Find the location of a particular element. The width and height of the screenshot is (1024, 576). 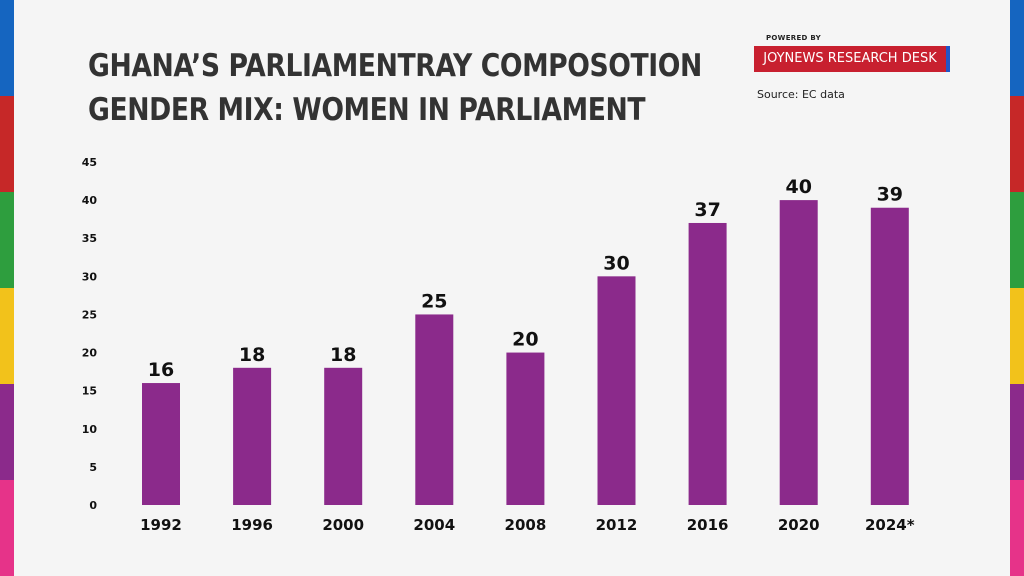

x-tick-label: 2008 is located at coordinates (526, 525).